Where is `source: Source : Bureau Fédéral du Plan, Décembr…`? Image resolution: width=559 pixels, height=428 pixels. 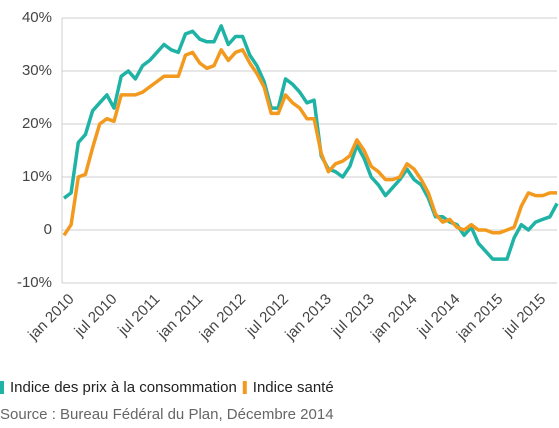
source: Source : Bureau Fédéral du Plan, Décembr… is located at coordinates (167, 414).